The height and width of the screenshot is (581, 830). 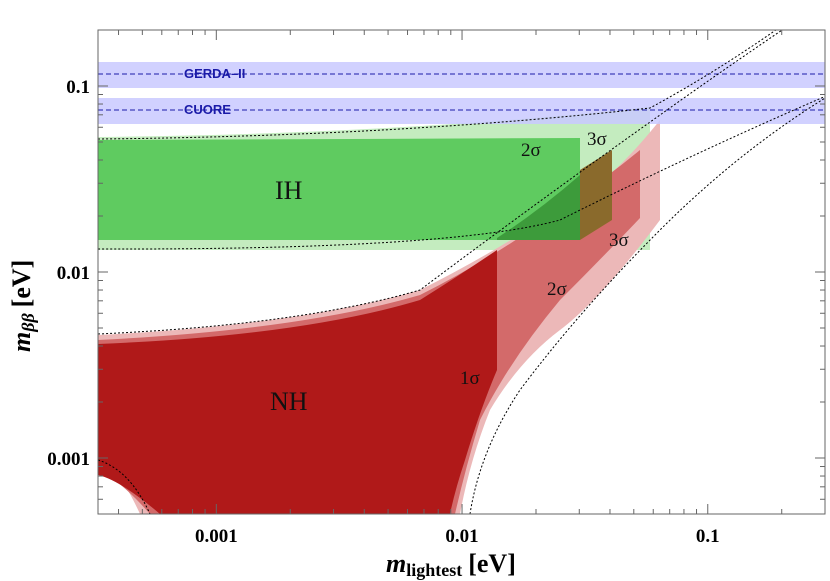 What do you see at coordinates (124, 486) in the screenshot?
I see `nh-corner-boundary` at bounding box center [124, 486].